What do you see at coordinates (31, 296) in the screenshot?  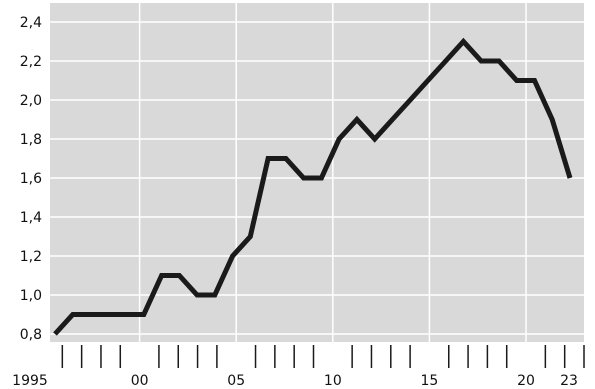 I see `y-tick-label: 1,0` at bounding box center [31, 296].